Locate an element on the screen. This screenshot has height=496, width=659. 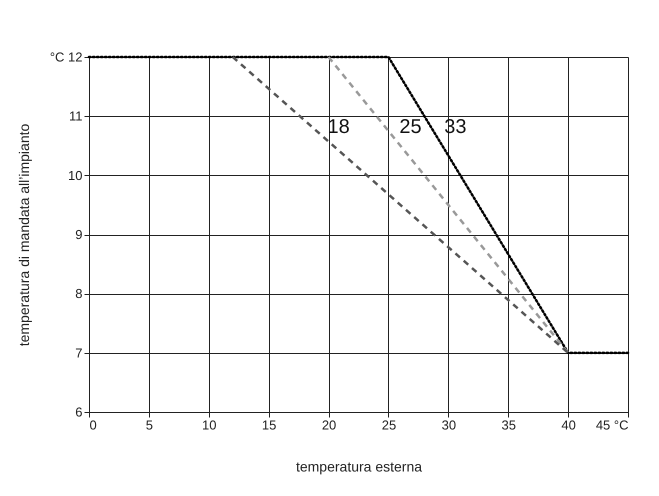
x-tick-label: 30 is located at coordinates (449, 425).